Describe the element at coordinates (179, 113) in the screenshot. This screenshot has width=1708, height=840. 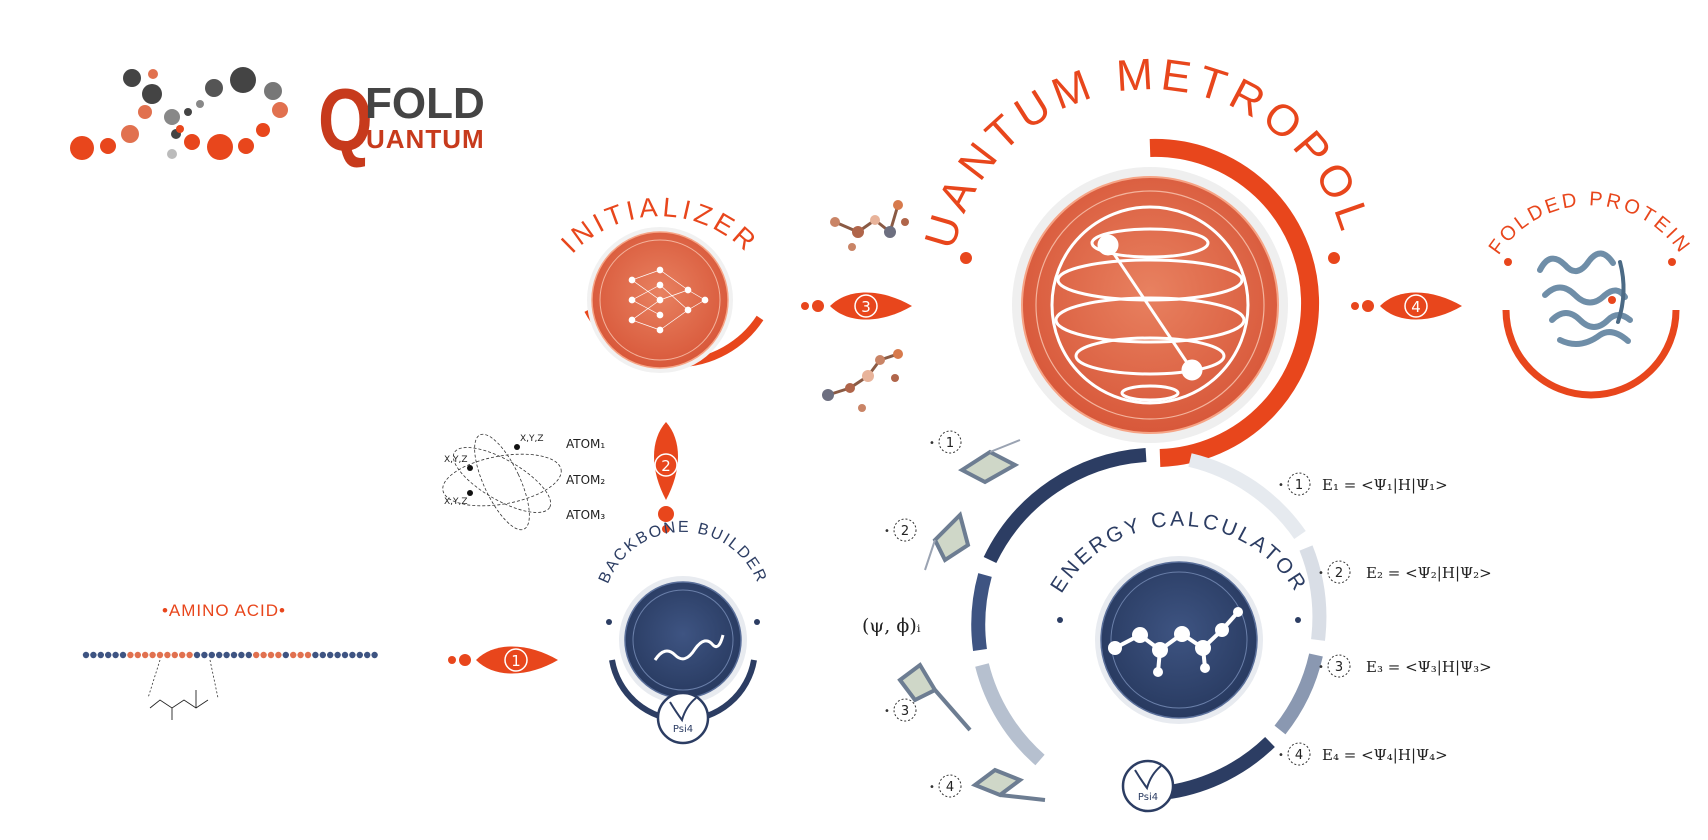
I see `logo-dot-helix` at that location.